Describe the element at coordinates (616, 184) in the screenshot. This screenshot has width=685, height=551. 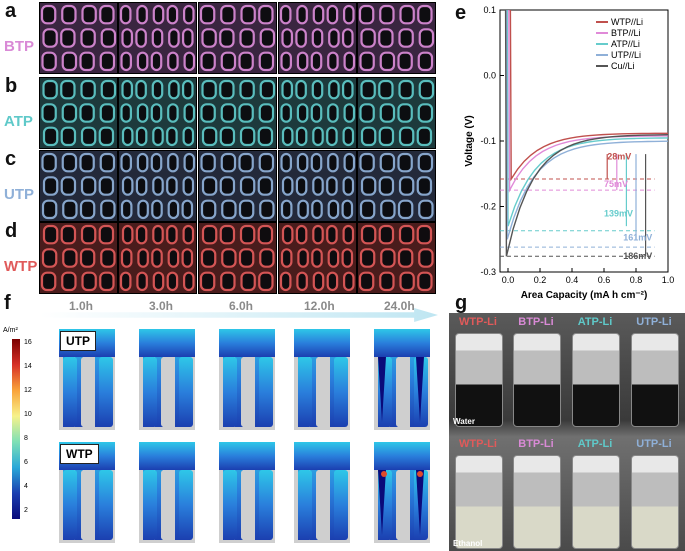
I see `annotation-label: 75mV` at that location.